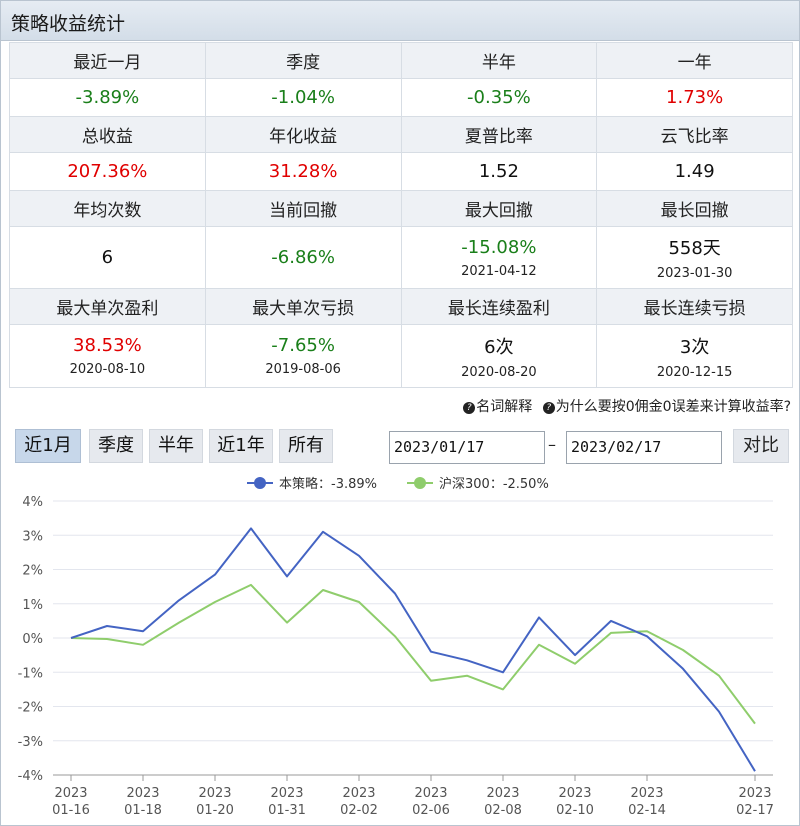  Describe the element at coordinates (499, 60) in the screenshot. I see `stat-label: 半年` at that location.